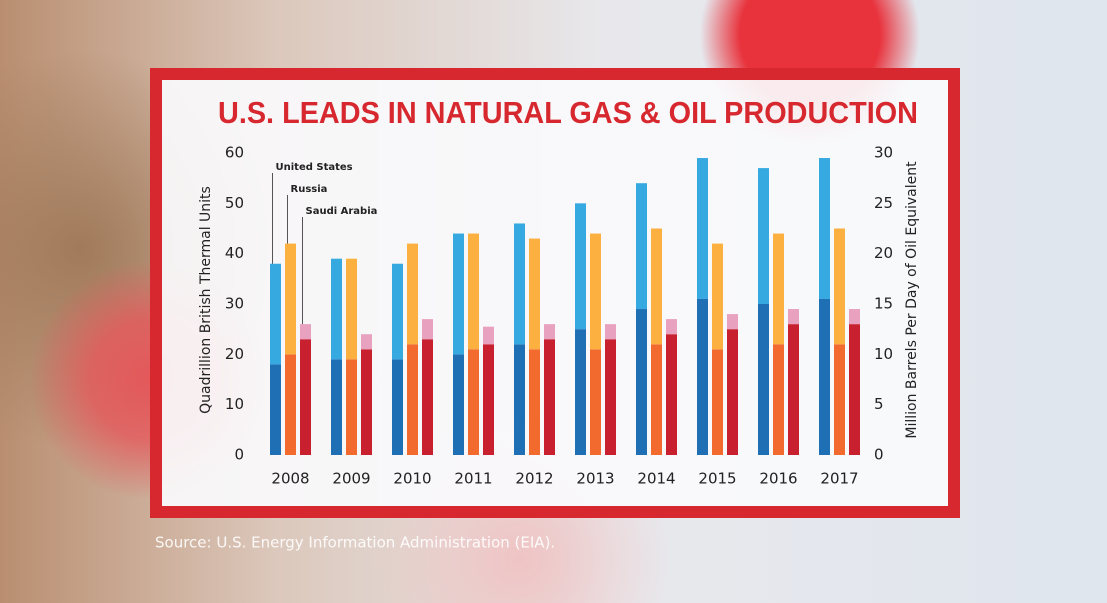  What do you see at coordinates (314, 167) in the screenshot?
I see `group-label: United States` at bounding box center [314, 167].